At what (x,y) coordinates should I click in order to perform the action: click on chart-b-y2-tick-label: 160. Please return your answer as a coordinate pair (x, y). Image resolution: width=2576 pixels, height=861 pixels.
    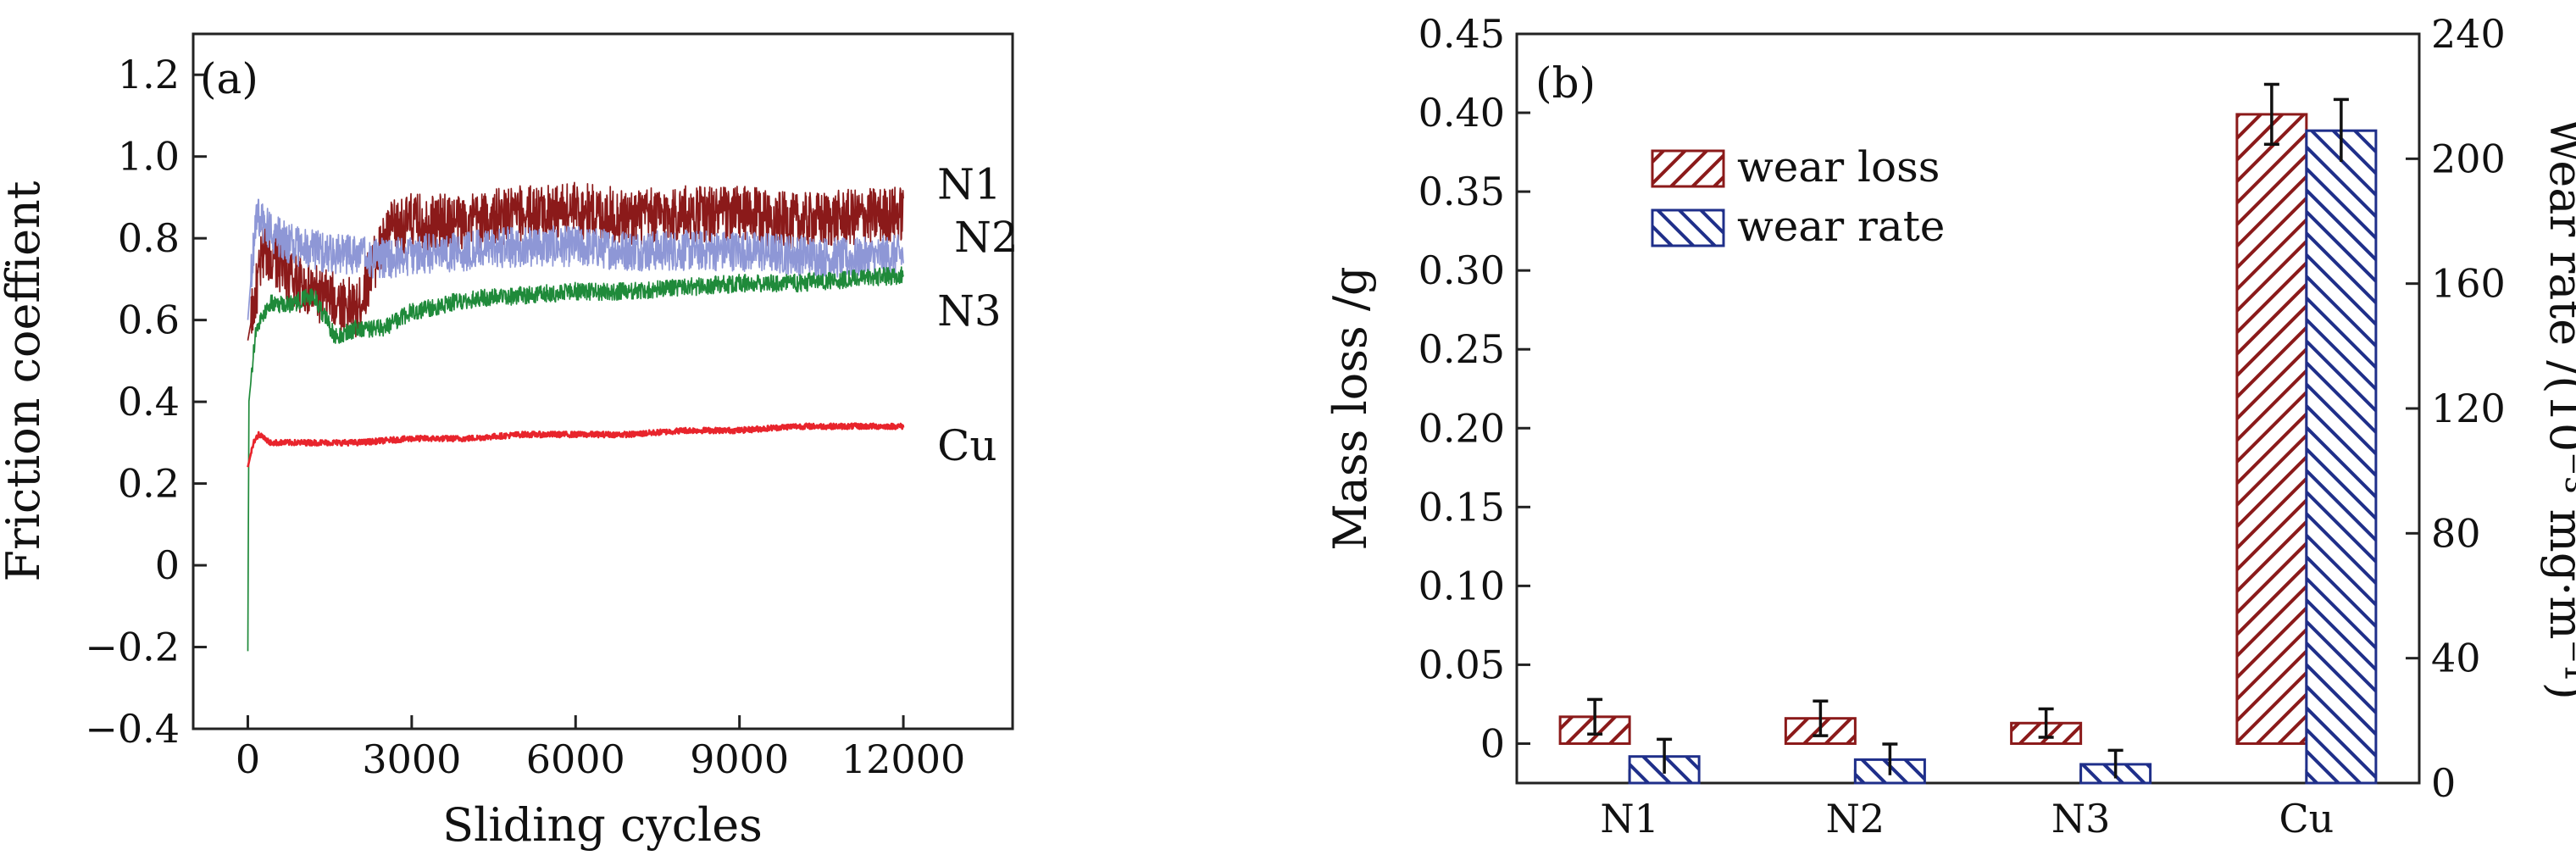
    Looking at the image, I should click on (2468, 284).